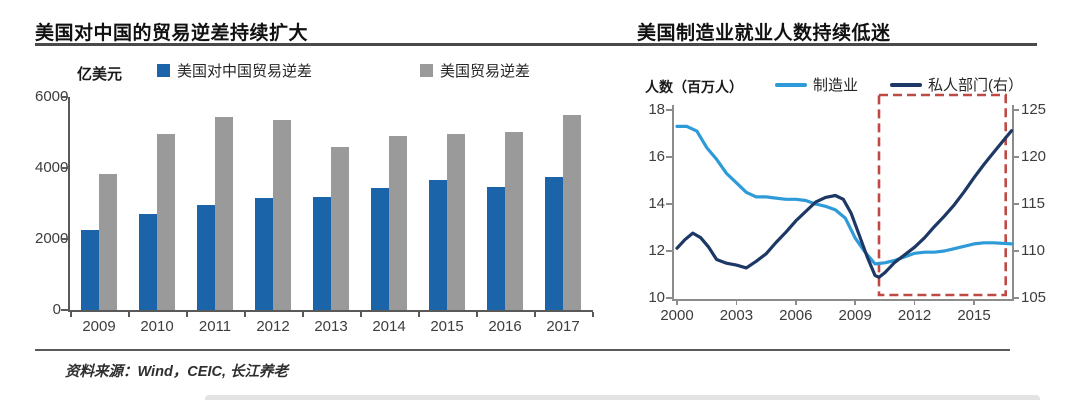  What do you see at coordinates (317, 73) in the screenshot?
I see `left-chart-legend: 亿美元 美国对中国贸易逆差 美国贸易逆差` at bounding box center [317, 73].